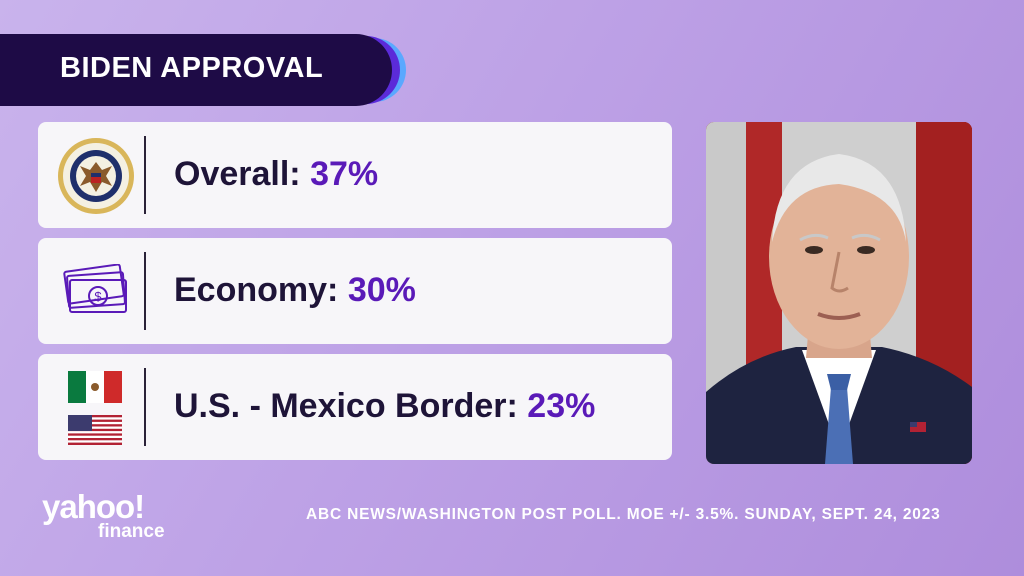  I want to click on logo-main: yahoo!, so click(93, 506).